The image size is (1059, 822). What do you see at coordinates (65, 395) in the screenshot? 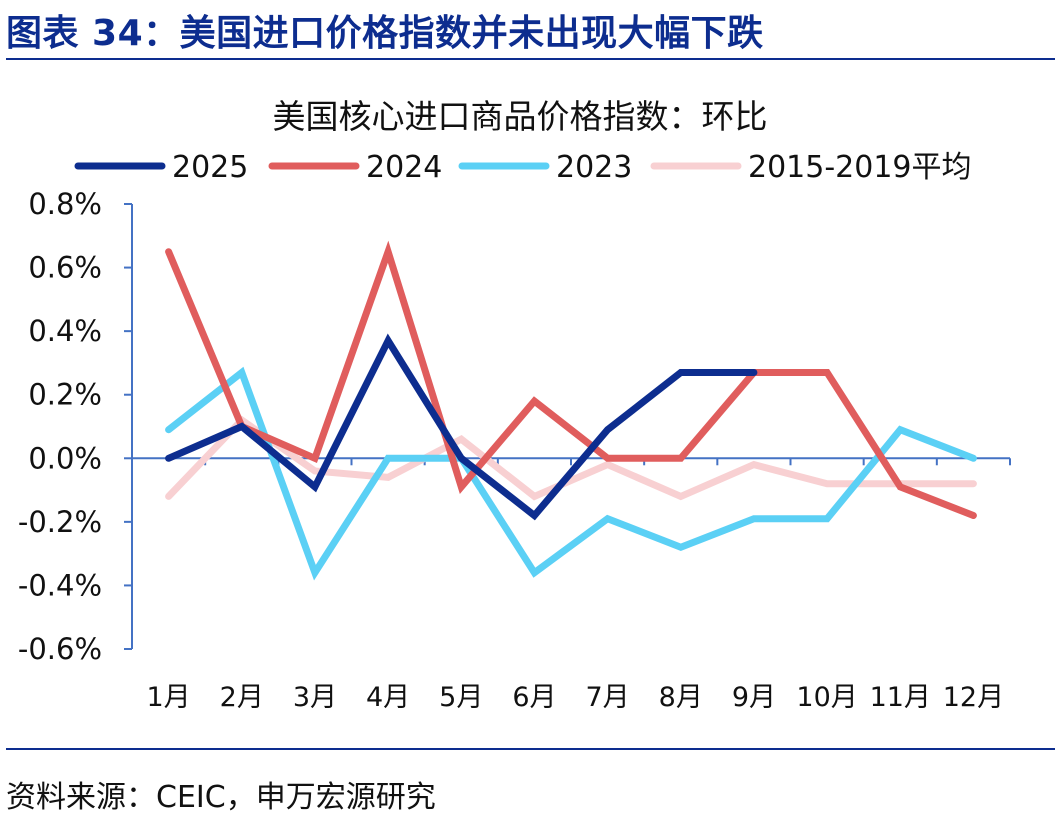
I see `y-tick-label: 0.2%` at bounding box center [65, 395].